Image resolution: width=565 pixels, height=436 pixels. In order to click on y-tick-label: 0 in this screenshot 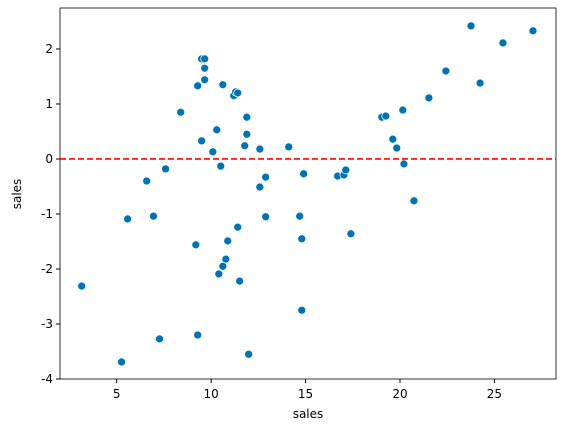, I will do `click(49, 159)`.